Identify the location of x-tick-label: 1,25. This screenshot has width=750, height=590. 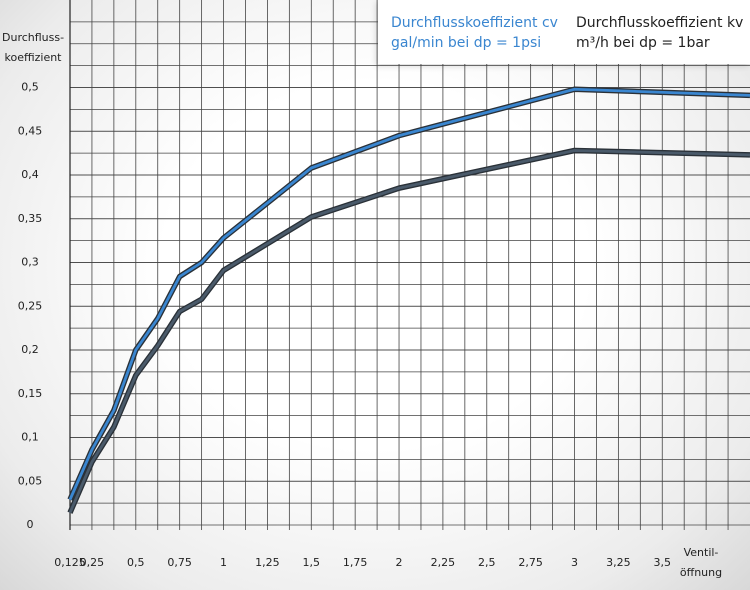
(267, 562).